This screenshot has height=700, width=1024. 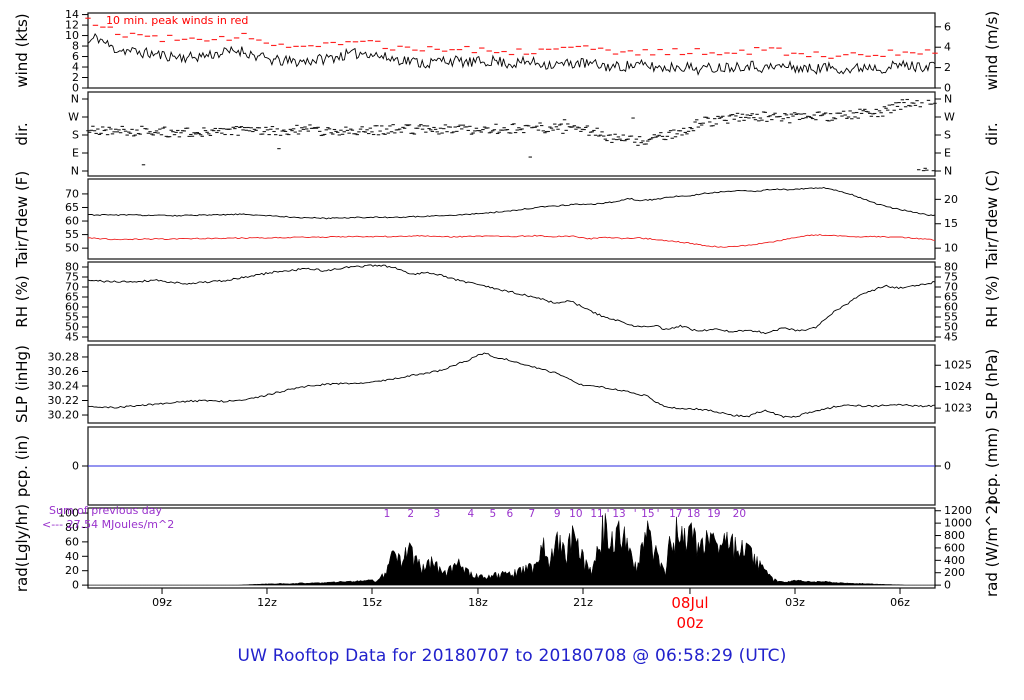 What do you see at coordinates (75, 171) in the screenshot?
I see `dir-ytick-label-left: N` at bounding box center [75, 171].